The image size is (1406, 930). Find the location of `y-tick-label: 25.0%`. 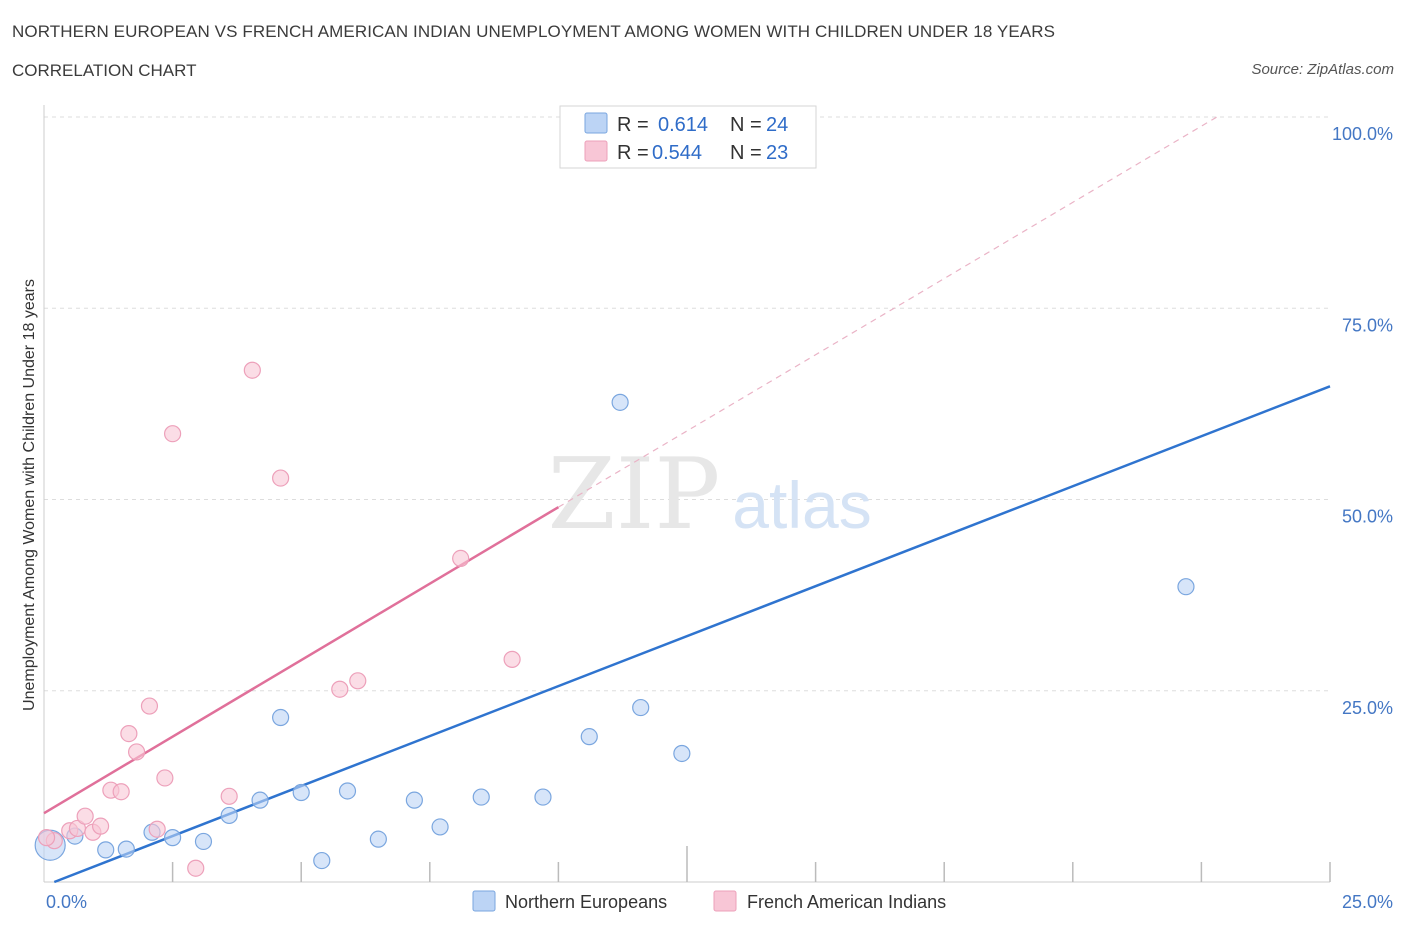

y-tick-label: 25.0% is located at coordinates (1367, 708).